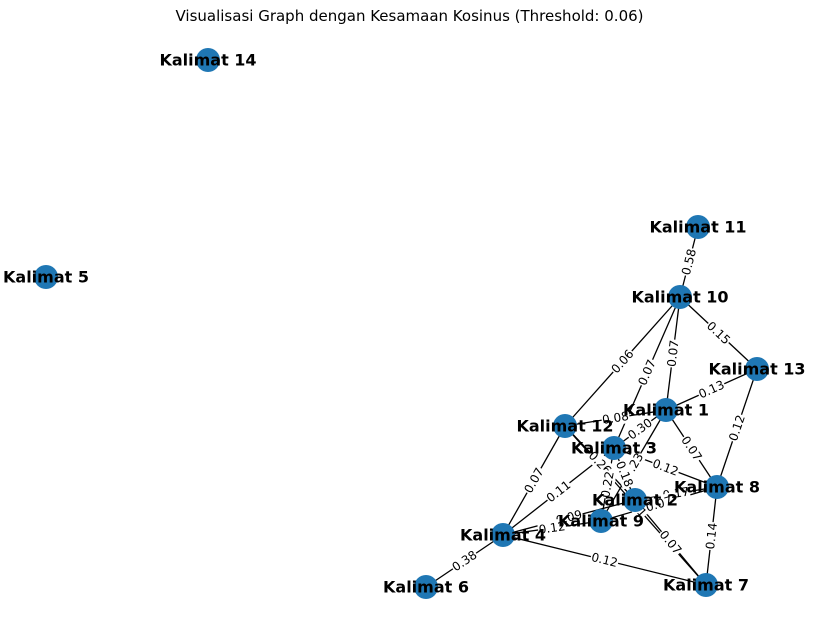 This screenshot has height=642, width=819. I want to click on node-label-k3: Kalimat 3, so click(614, 448).